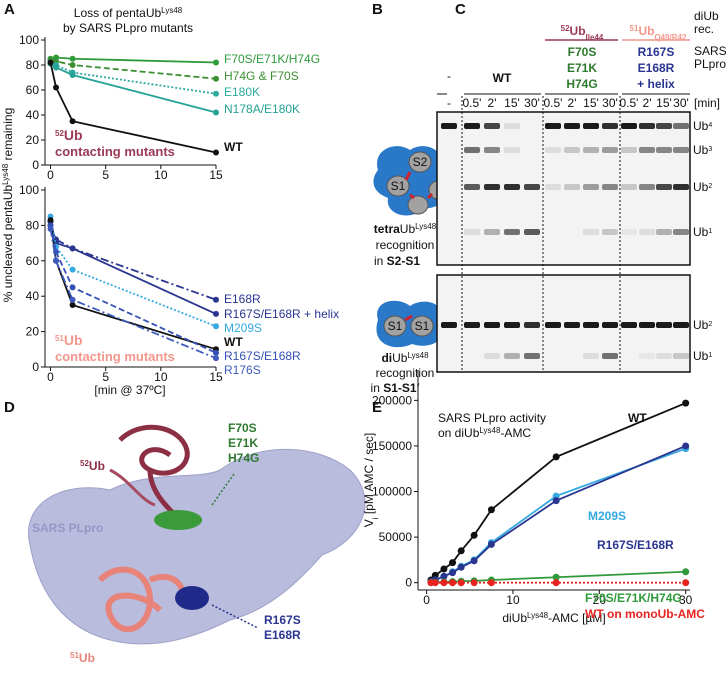 The width and height of the screenshot is (726, 676). I want to click on time-label: 0.5', so click(553, 103).